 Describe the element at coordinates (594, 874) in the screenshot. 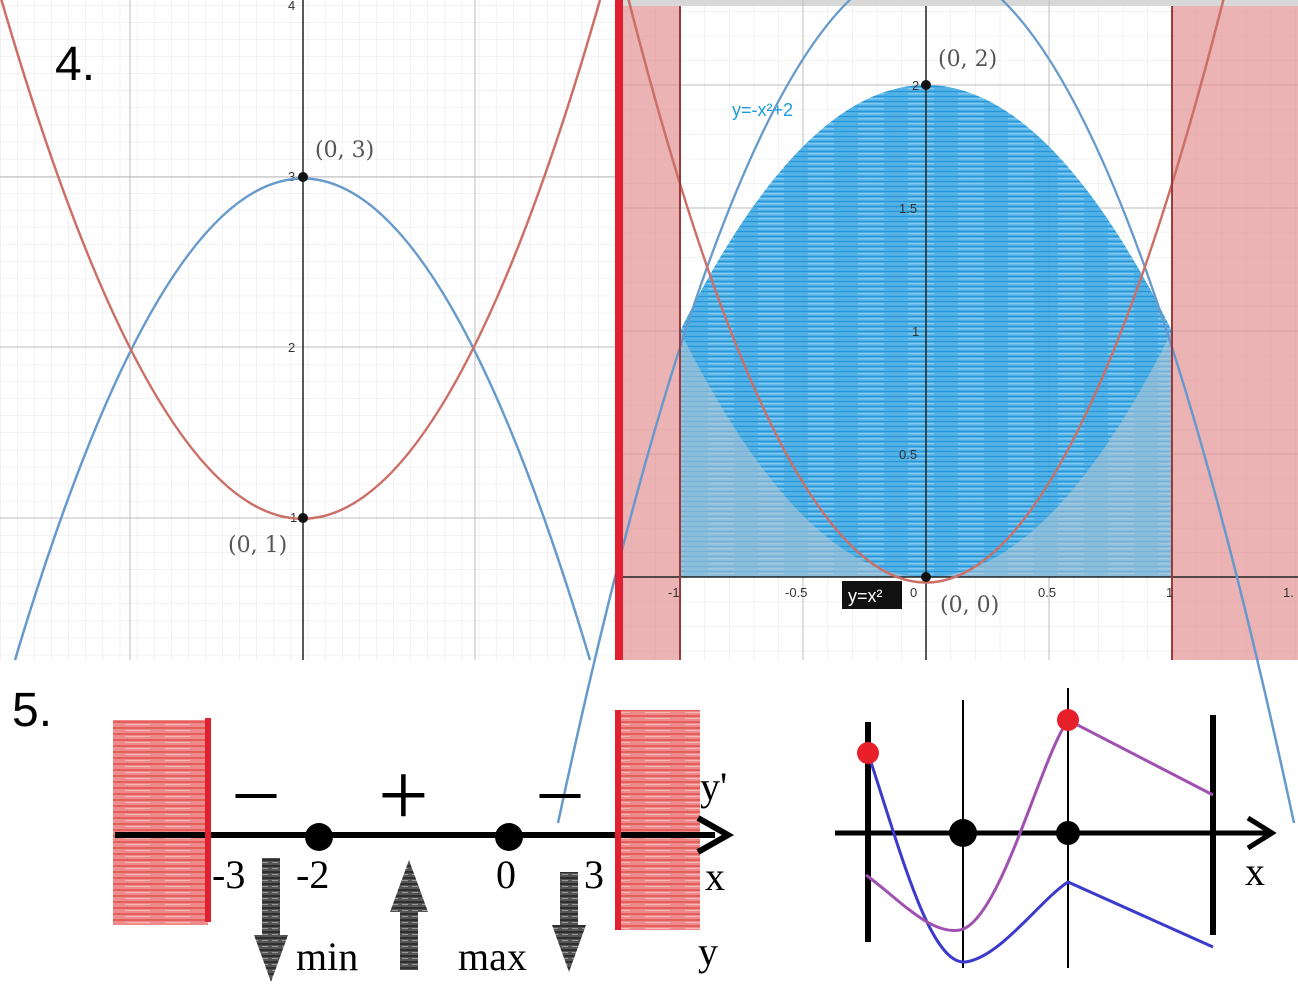

I see `sign-label-3: 3` at that location.